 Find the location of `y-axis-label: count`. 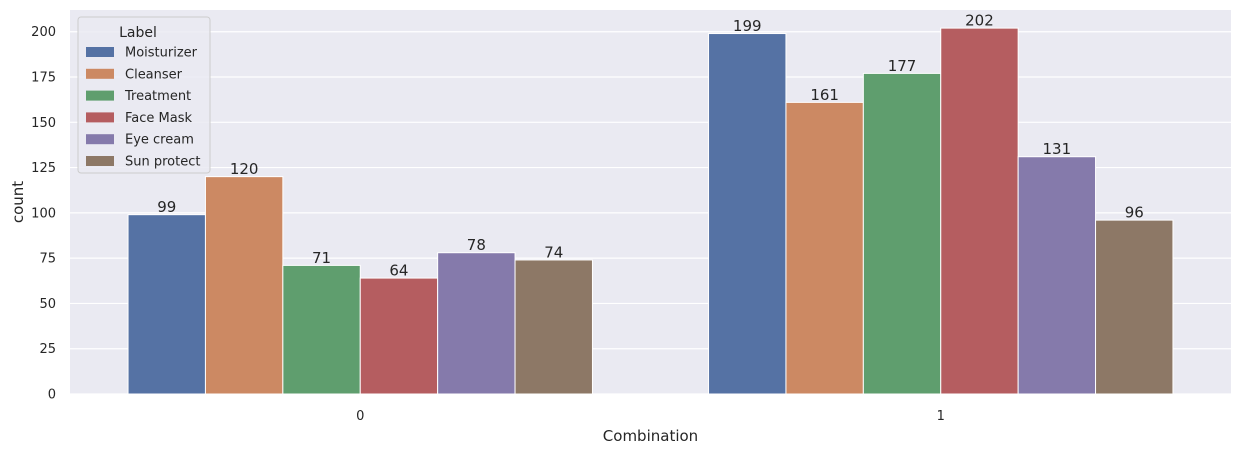

y-axis-label: count is located at coordinates (18, 202).